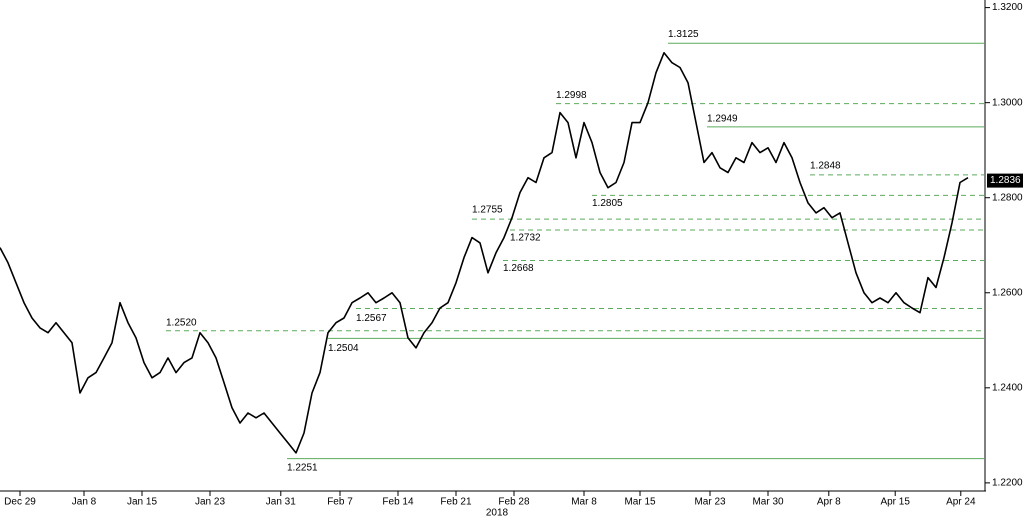  What do you see at coordinates (607, 203) in the screenshot?
I see `level-label: 1.2805` at bounding box center [607, 203].